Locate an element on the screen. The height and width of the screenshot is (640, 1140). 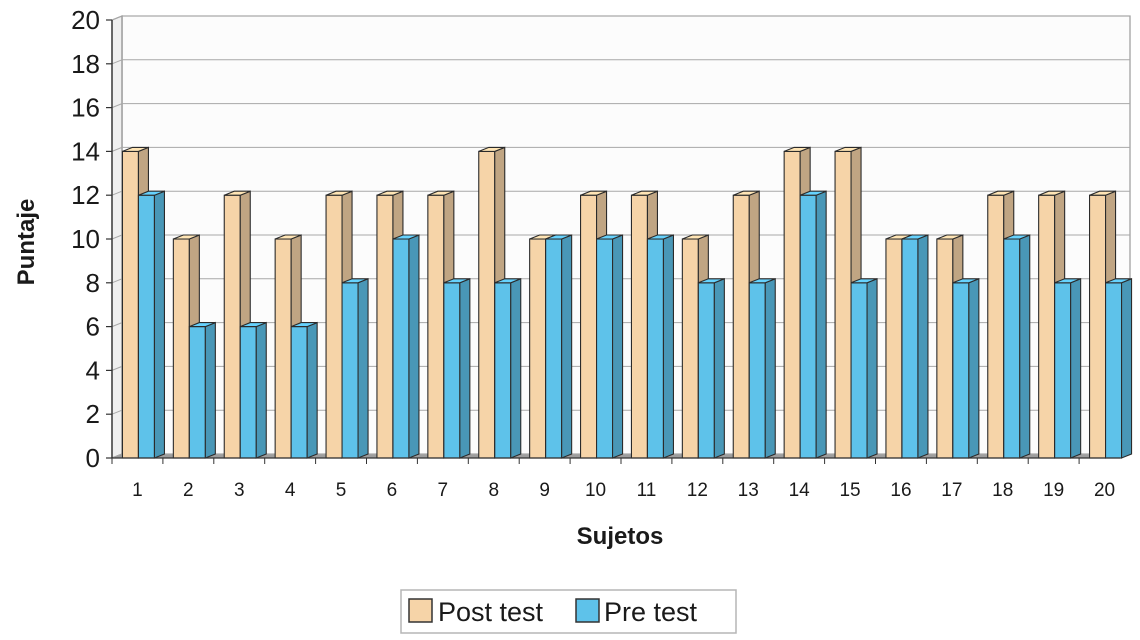
x-tick-label: 3 is located at coordinates (239, 490).